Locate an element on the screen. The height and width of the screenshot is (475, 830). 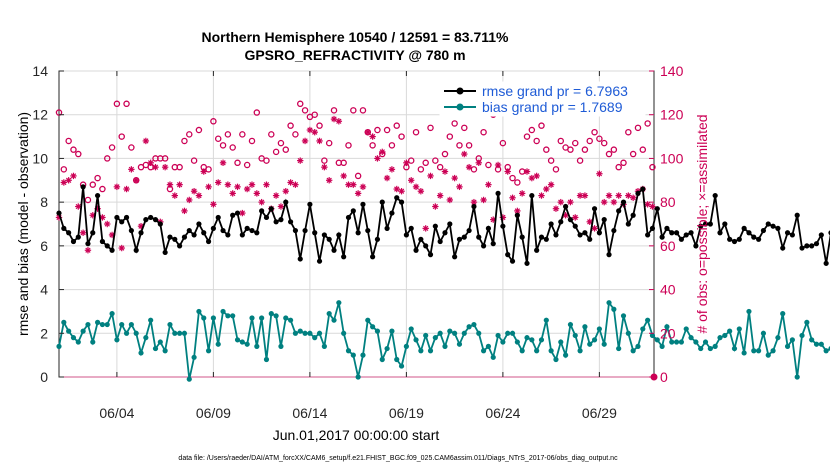
x-tick-label: 06/14 is located at coordinates (309, 413).